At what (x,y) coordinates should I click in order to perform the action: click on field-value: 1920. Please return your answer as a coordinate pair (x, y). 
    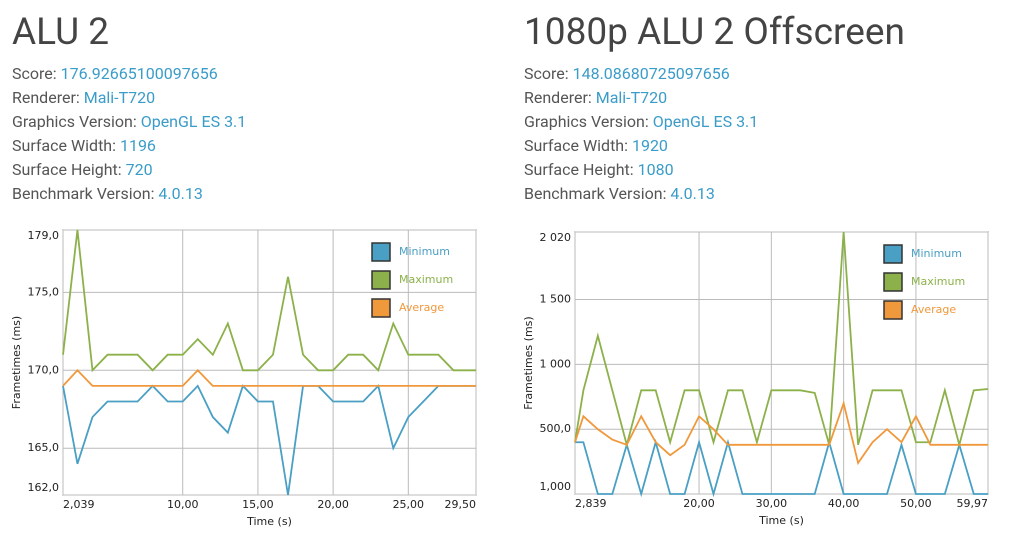
    Looking at the image, I should click on (649, 145).